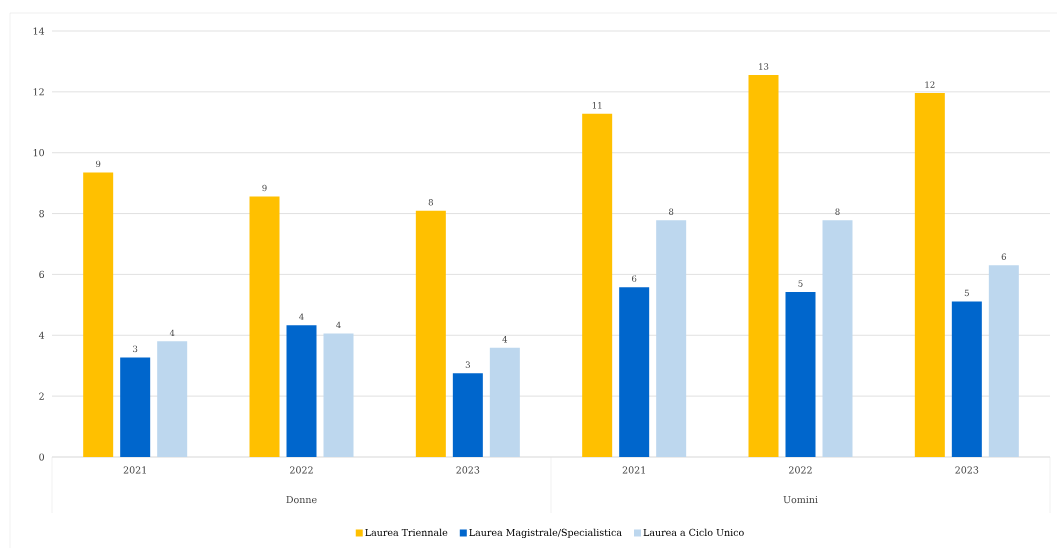  What do you see at coordinates (597, 105) in the screenshot?
I see `data-label: 11` at bounding box center [597, 105].